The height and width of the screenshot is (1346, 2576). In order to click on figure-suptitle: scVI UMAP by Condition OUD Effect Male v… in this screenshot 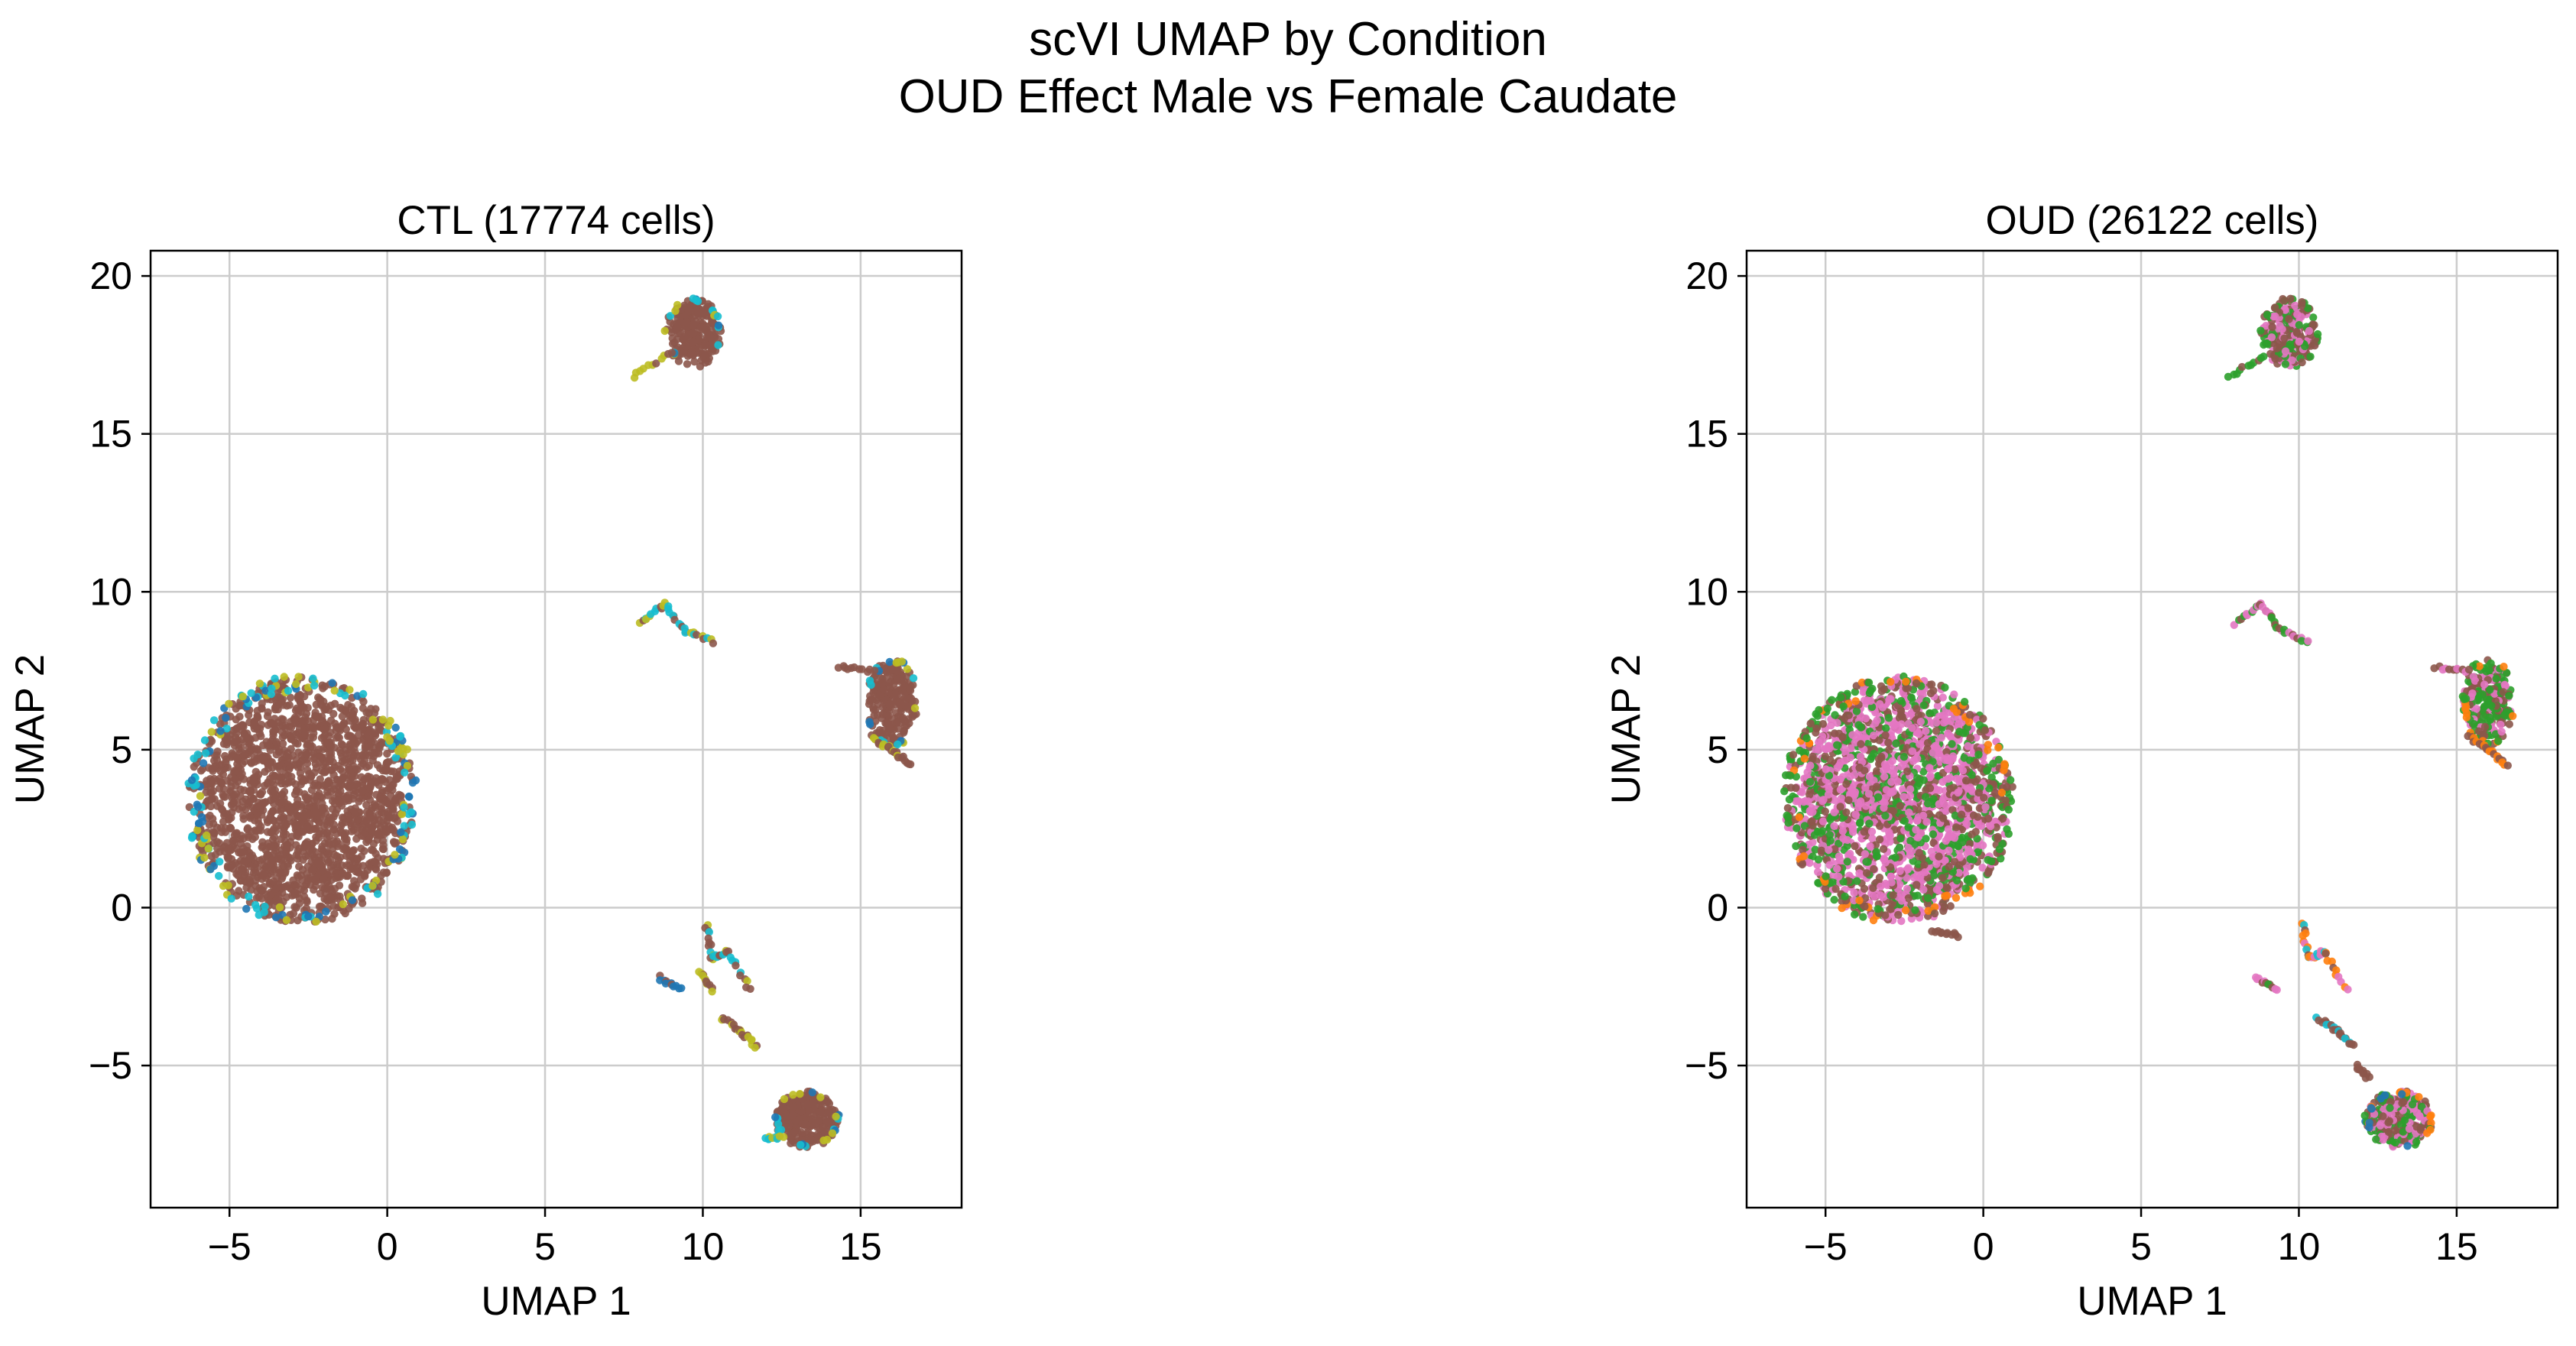, I will do `click(1288, 68)`.